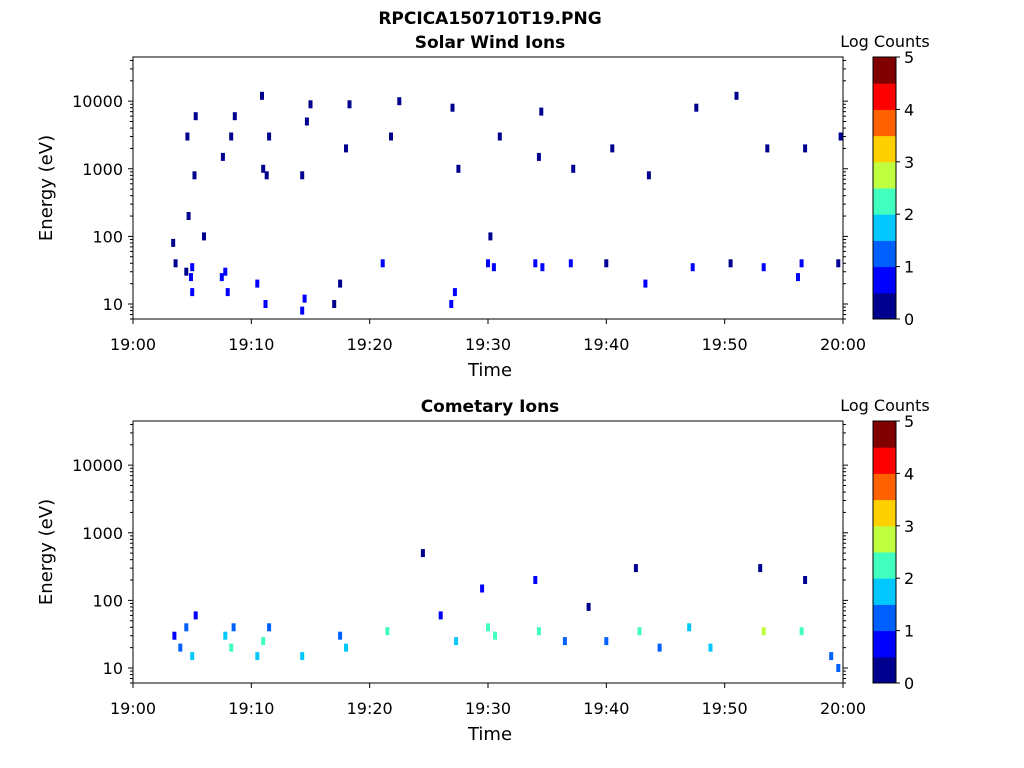 The image size is (1024, 768). Describe the element at coordinates (133, 708) in the screenshot. I see `x-tick-label: 19:00` at that location.